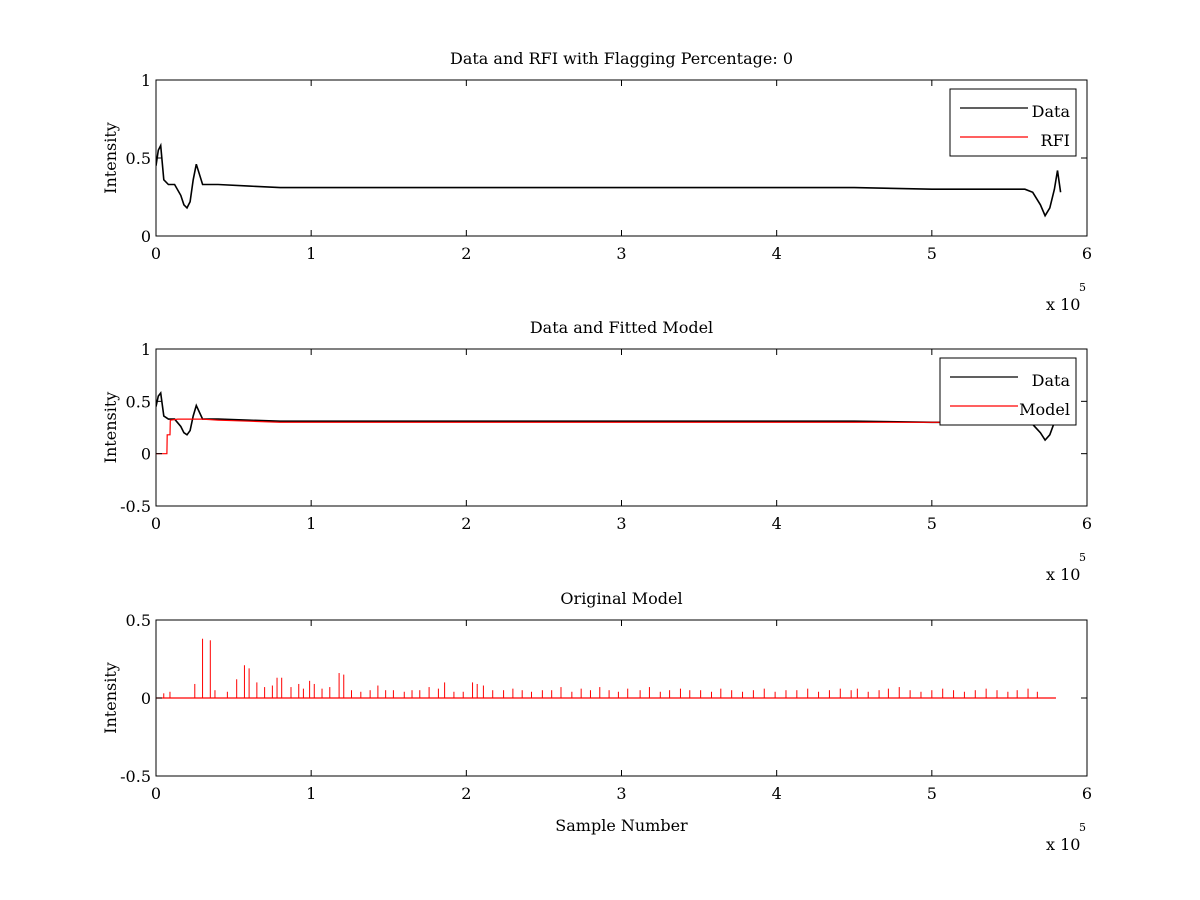  I want to click on legend: Data Model, so click(1008, 391).